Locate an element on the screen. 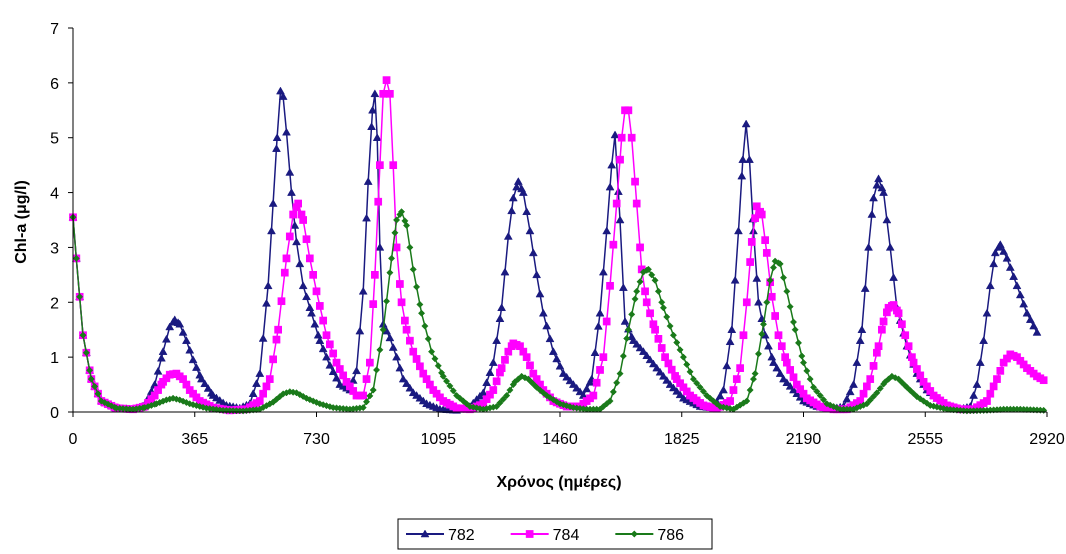 This screenshot has height=554, width=1066. legend-marker is located at coordinates (634, 534).